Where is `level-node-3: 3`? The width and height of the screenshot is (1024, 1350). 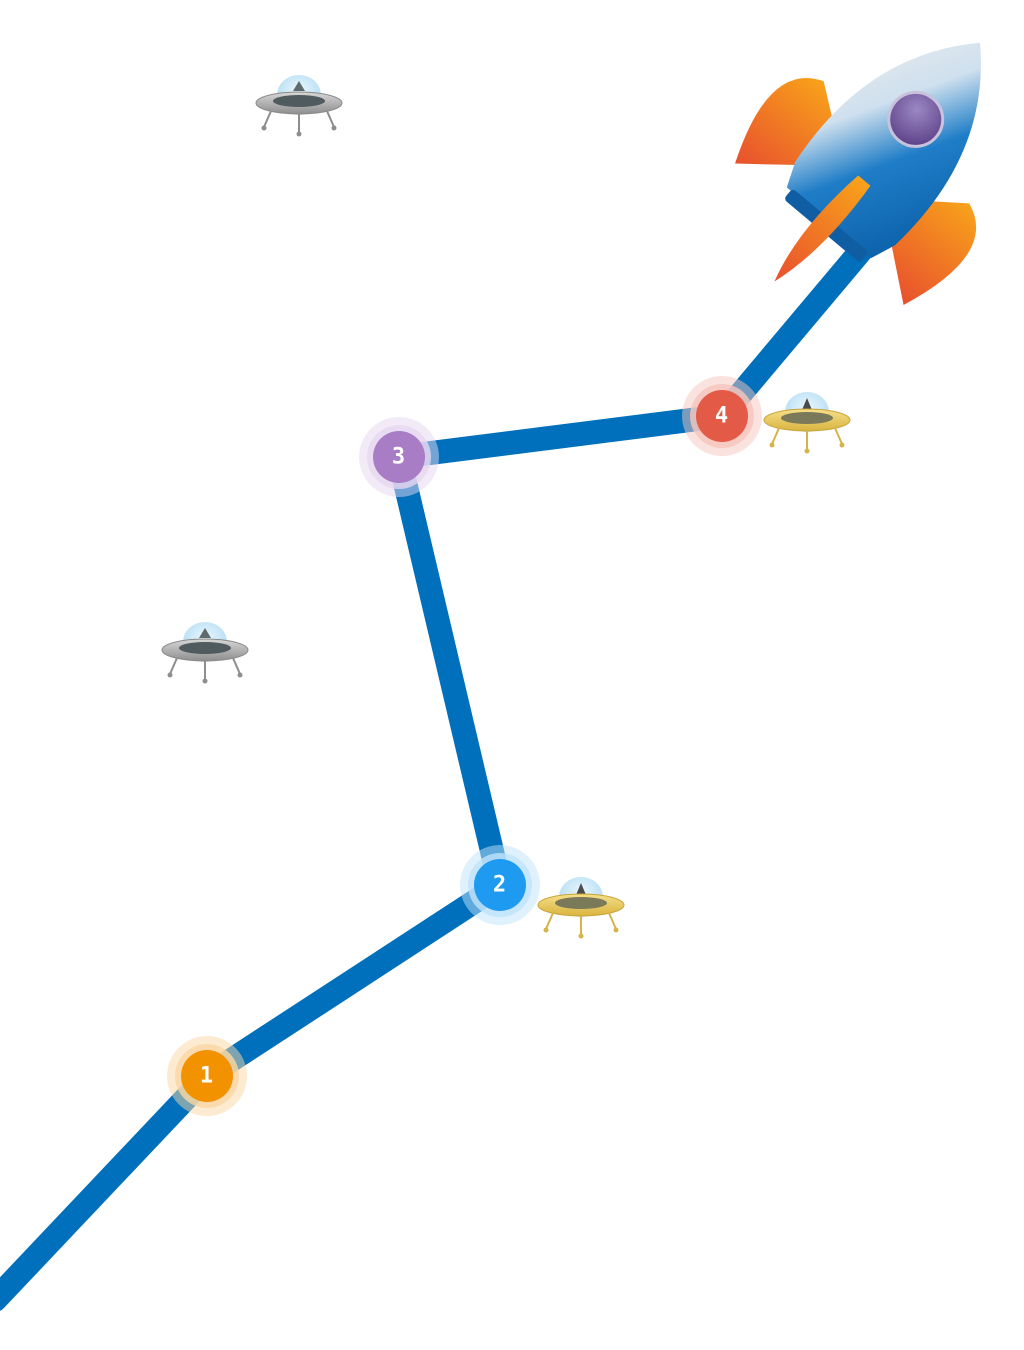 level-node-3: 3 is located at coordinates (399, 457).